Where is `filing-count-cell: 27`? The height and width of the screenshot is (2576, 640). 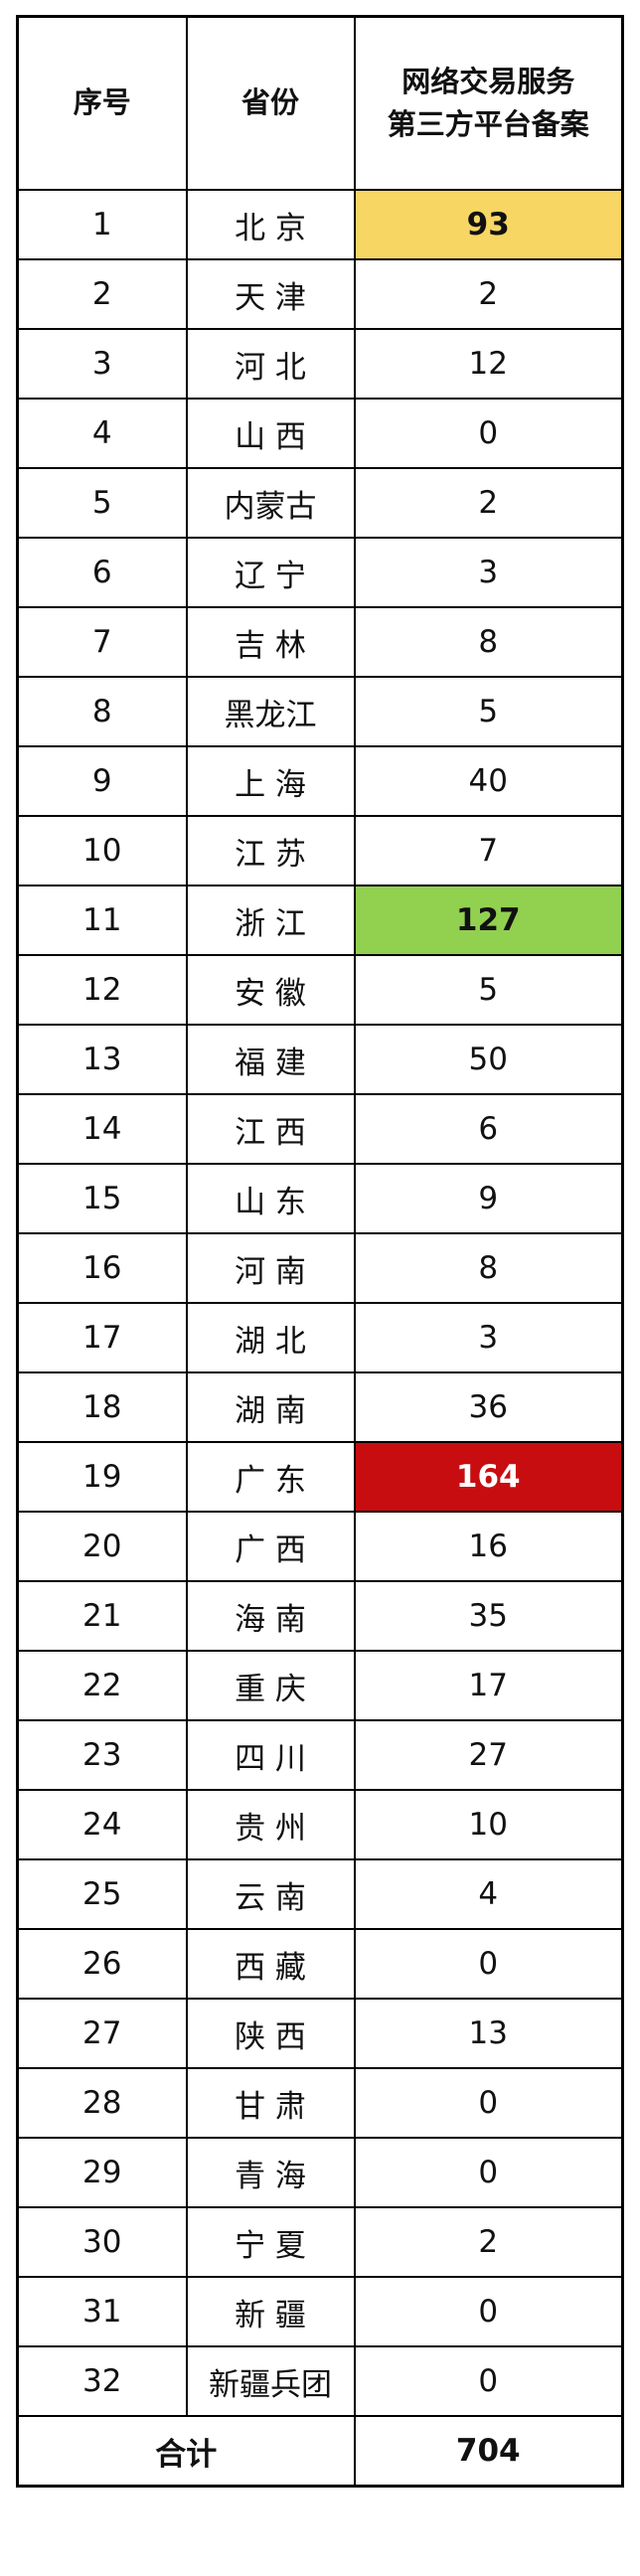 filing-count-cell: 27 is located at coordinates (488, 1755).